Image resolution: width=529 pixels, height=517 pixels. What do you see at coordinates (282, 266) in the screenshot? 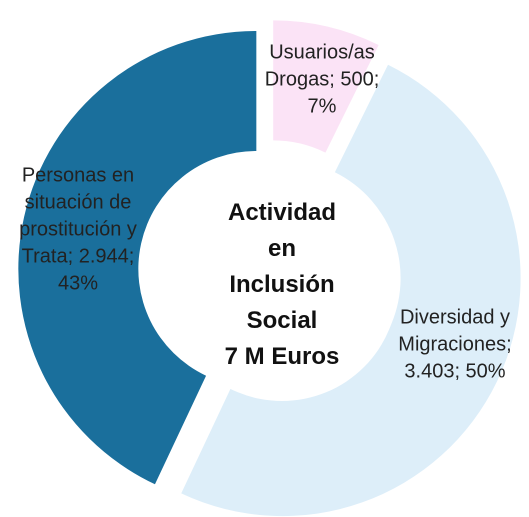
I see `chart-title: Actividad en Inclusión Social` at bounding box center [282, 266].